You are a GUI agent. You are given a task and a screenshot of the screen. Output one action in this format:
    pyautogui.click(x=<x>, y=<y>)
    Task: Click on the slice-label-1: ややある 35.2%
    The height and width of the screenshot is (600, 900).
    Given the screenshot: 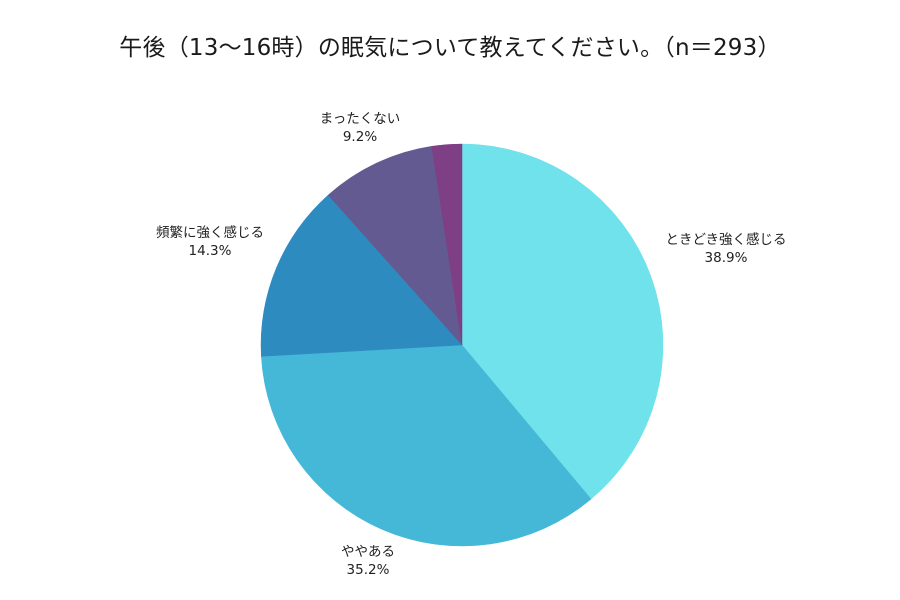 What is the action you would take?
    pyautogui.click(x=368, y=561)
    